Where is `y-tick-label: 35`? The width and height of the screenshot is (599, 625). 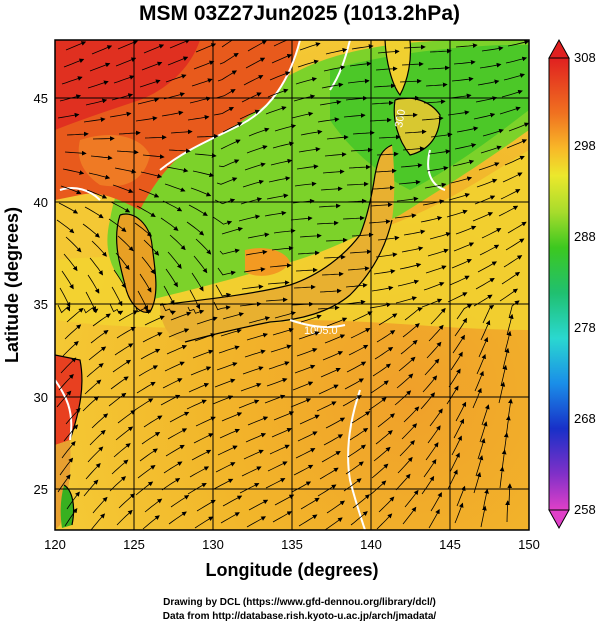
y-tick-label: 35 is located at coordinates (41, 304).